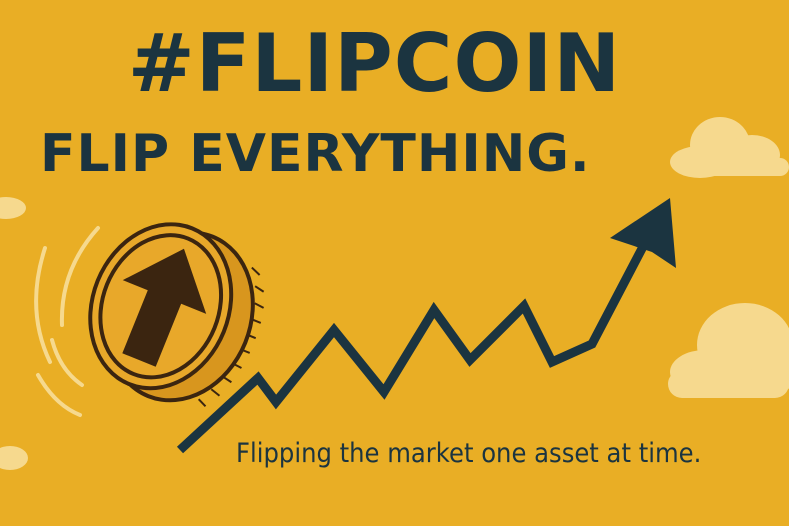 The width and height of the screenshot is (789, 526). Describe the element at coordinates (315, 154) in the screenshot. I see `poster-subtitle: FLIP EVERYTHING.` at that location.